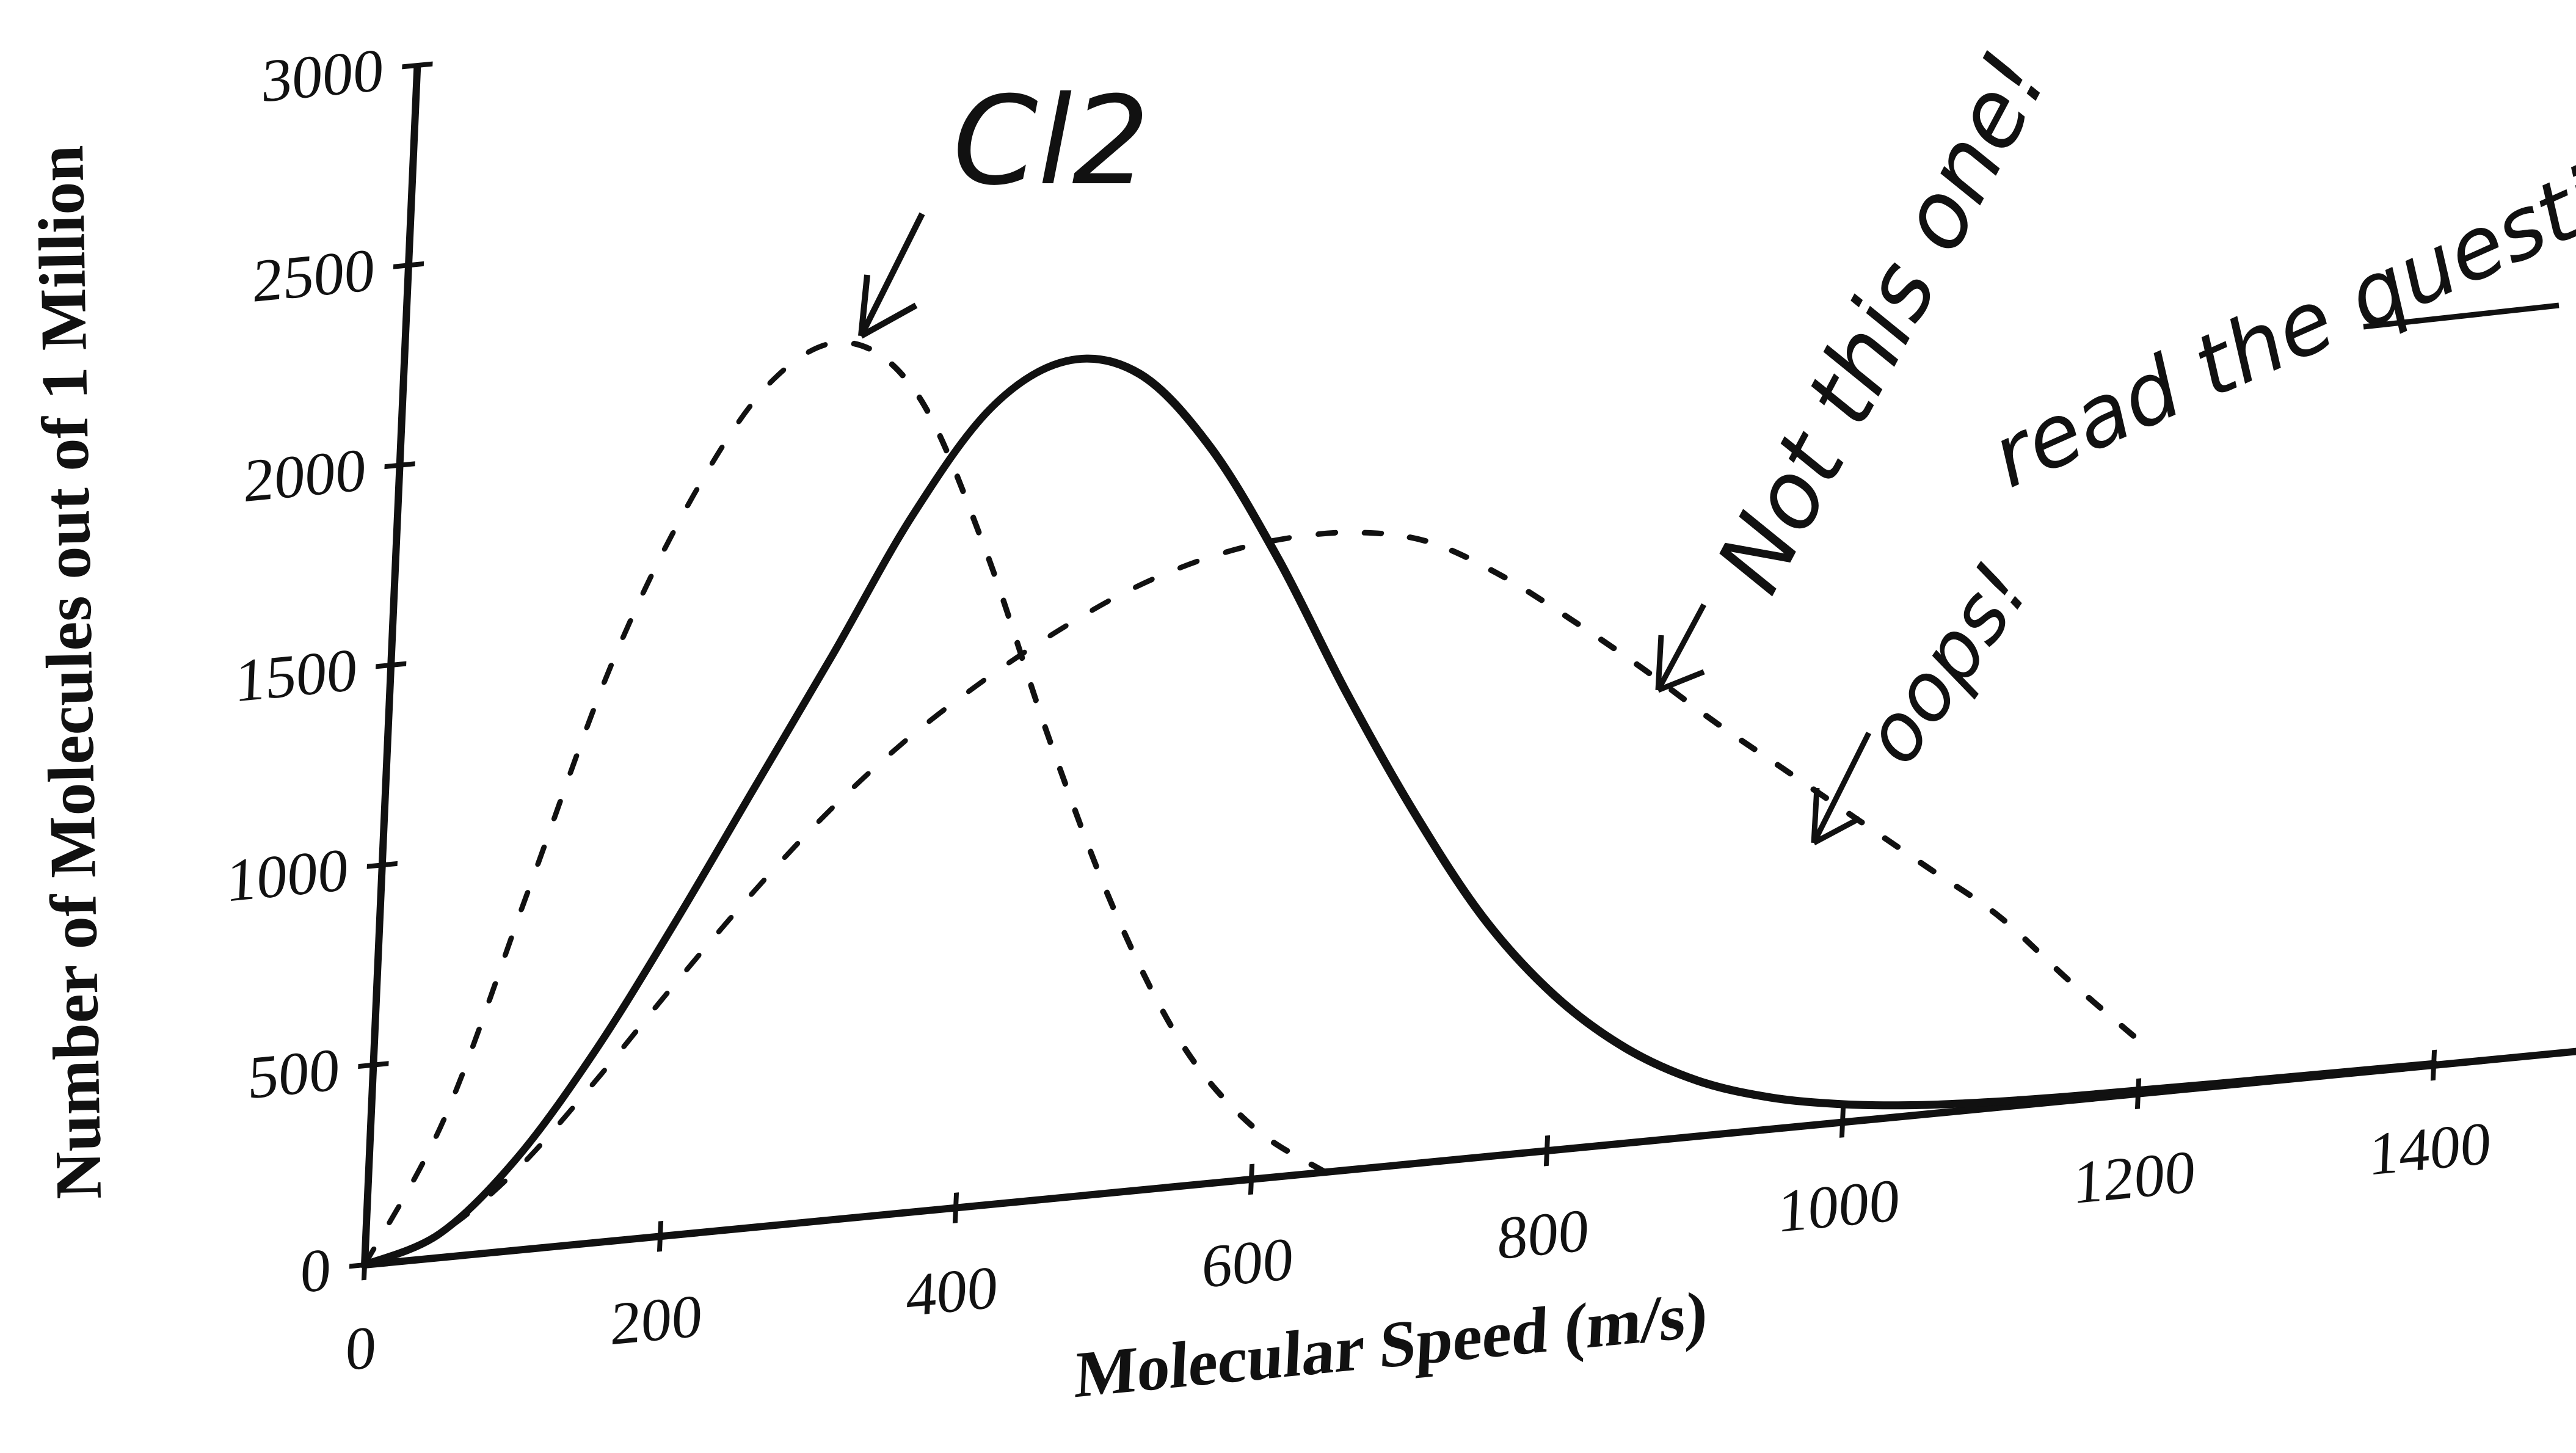 This screenshot has height=1453, width=2576. Describe the element at coordinates (952, 1291) in the screenshot. I see `x-tick-label: 400` at that location.